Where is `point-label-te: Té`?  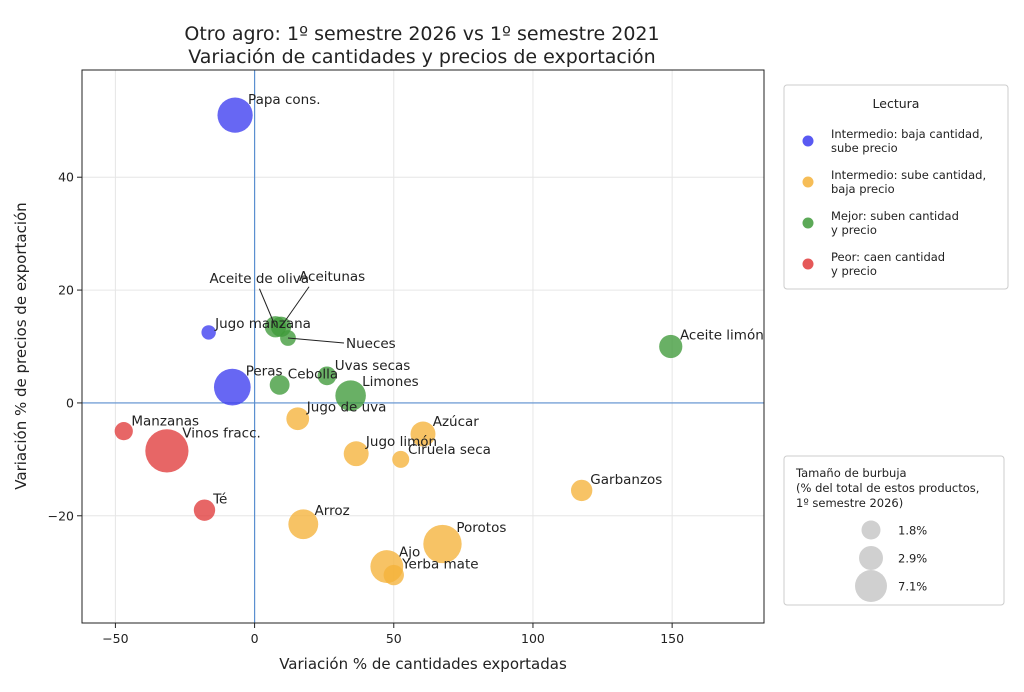 point-label-te: Té is located at coordinates (219, 500).